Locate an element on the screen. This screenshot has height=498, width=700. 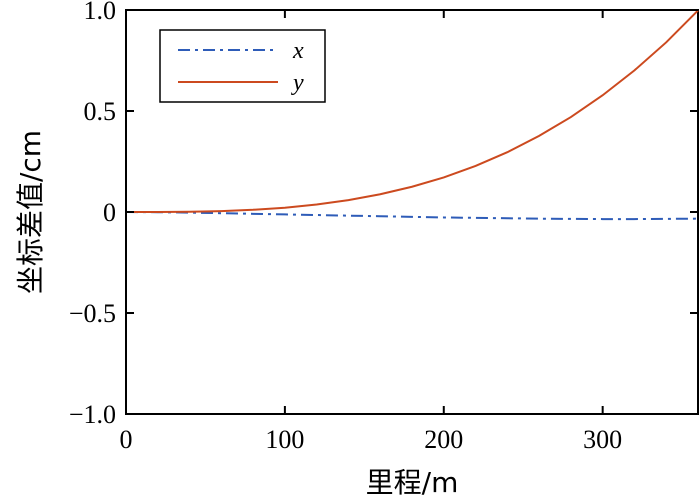
y-tick-label: 0.5 is located at coordinates (100, 111).